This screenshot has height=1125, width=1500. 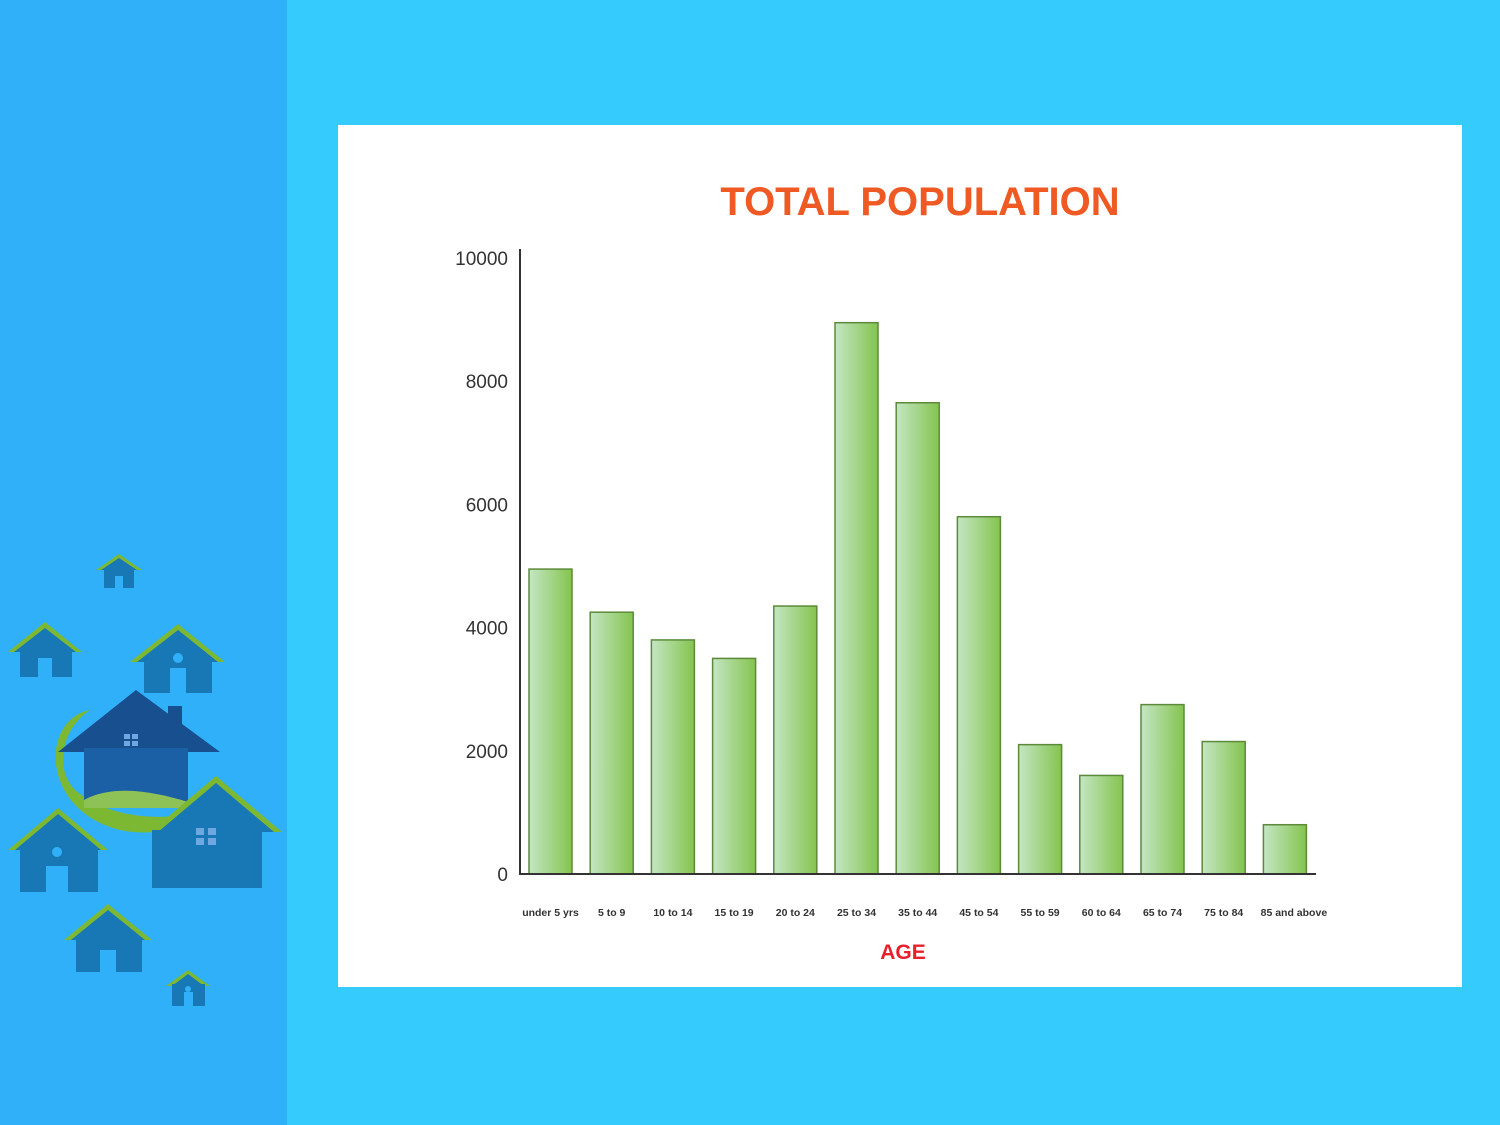 I want to click on y-tick-label: 4000, so click(x=487, y=629).